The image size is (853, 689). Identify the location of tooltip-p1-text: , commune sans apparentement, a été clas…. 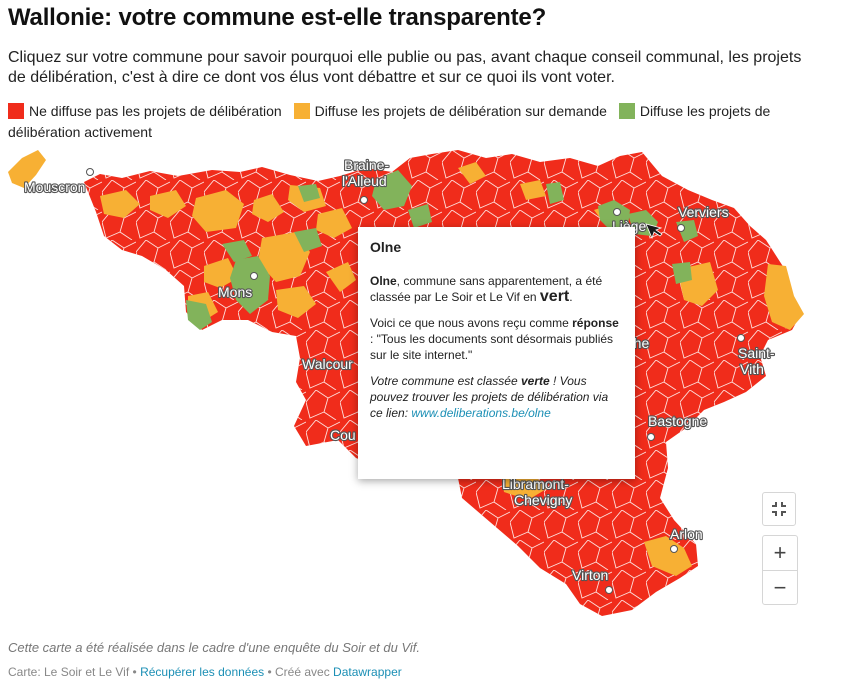
(486, 289).